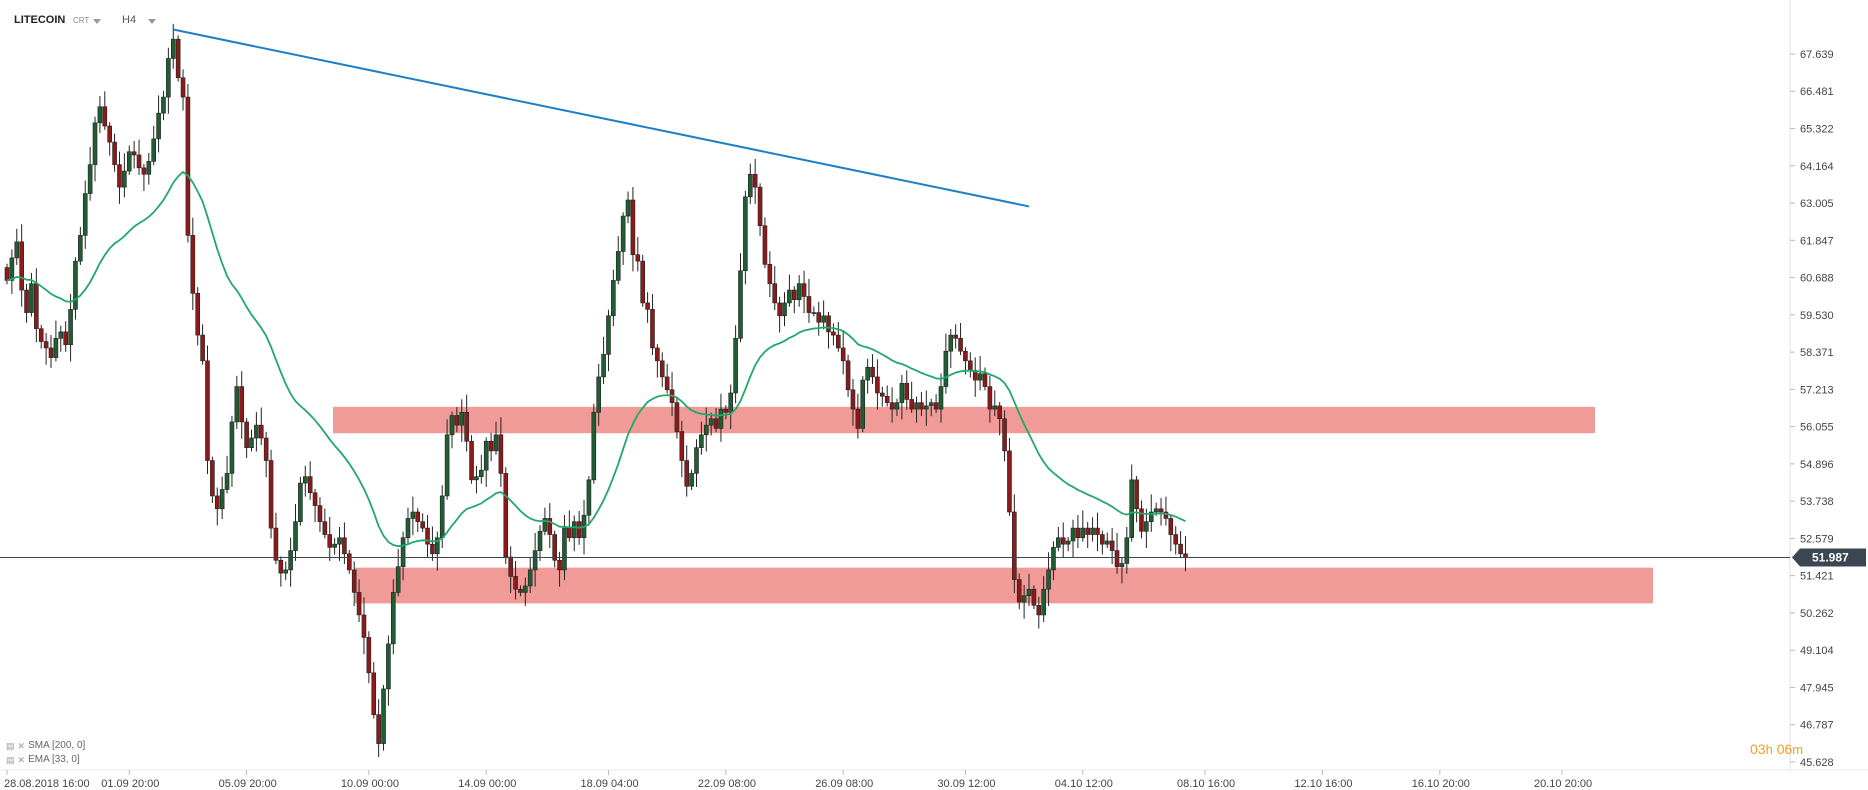 This screenshot has width=1868, height=790. Describe the element at coordinates (81, 20) in the screenshot. I see `price-type-label: CRT` at that location.